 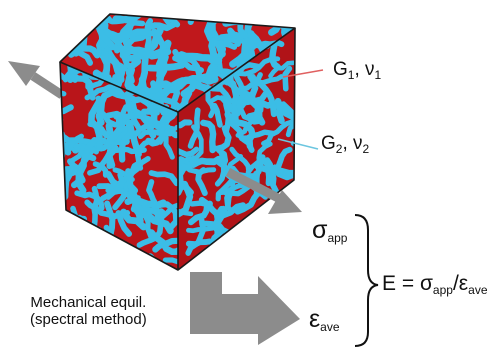 What do you see at coordinates (36, 80) in the screenshot?
I see `load-arrow-left` at bounding box center [36, 80].